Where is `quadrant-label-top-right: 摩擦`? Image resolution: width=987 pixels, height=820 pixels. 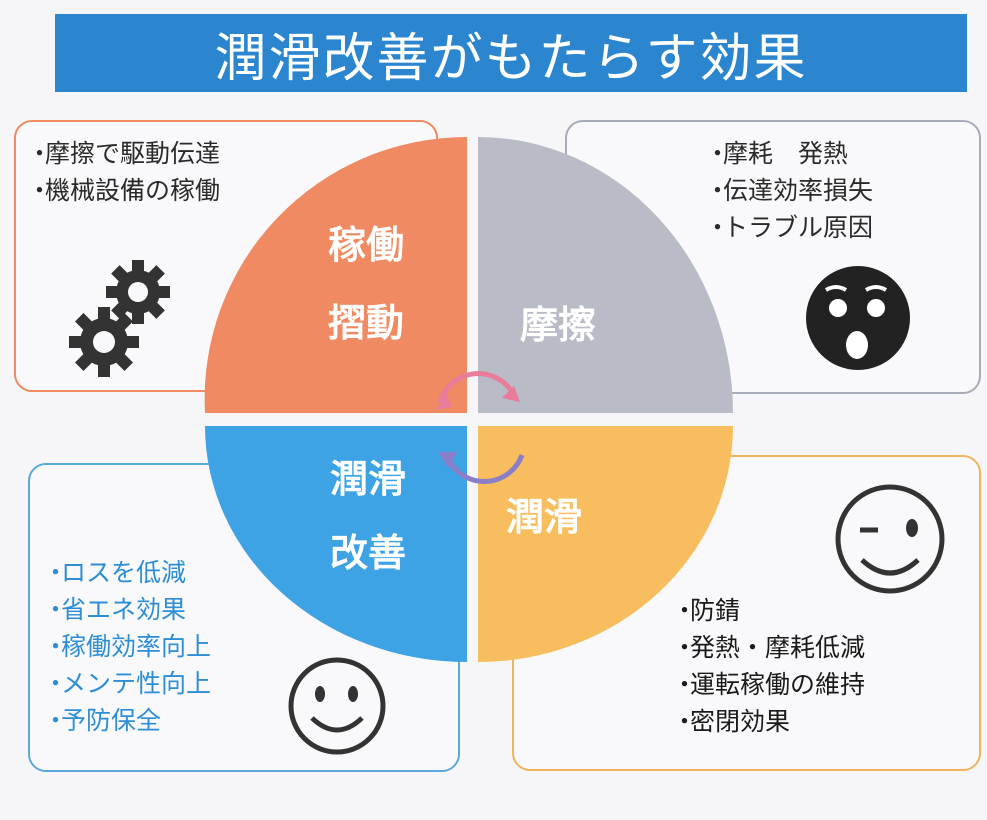 quadrant-label-top-right: 摩擦 is located at coordinates (558, 325).